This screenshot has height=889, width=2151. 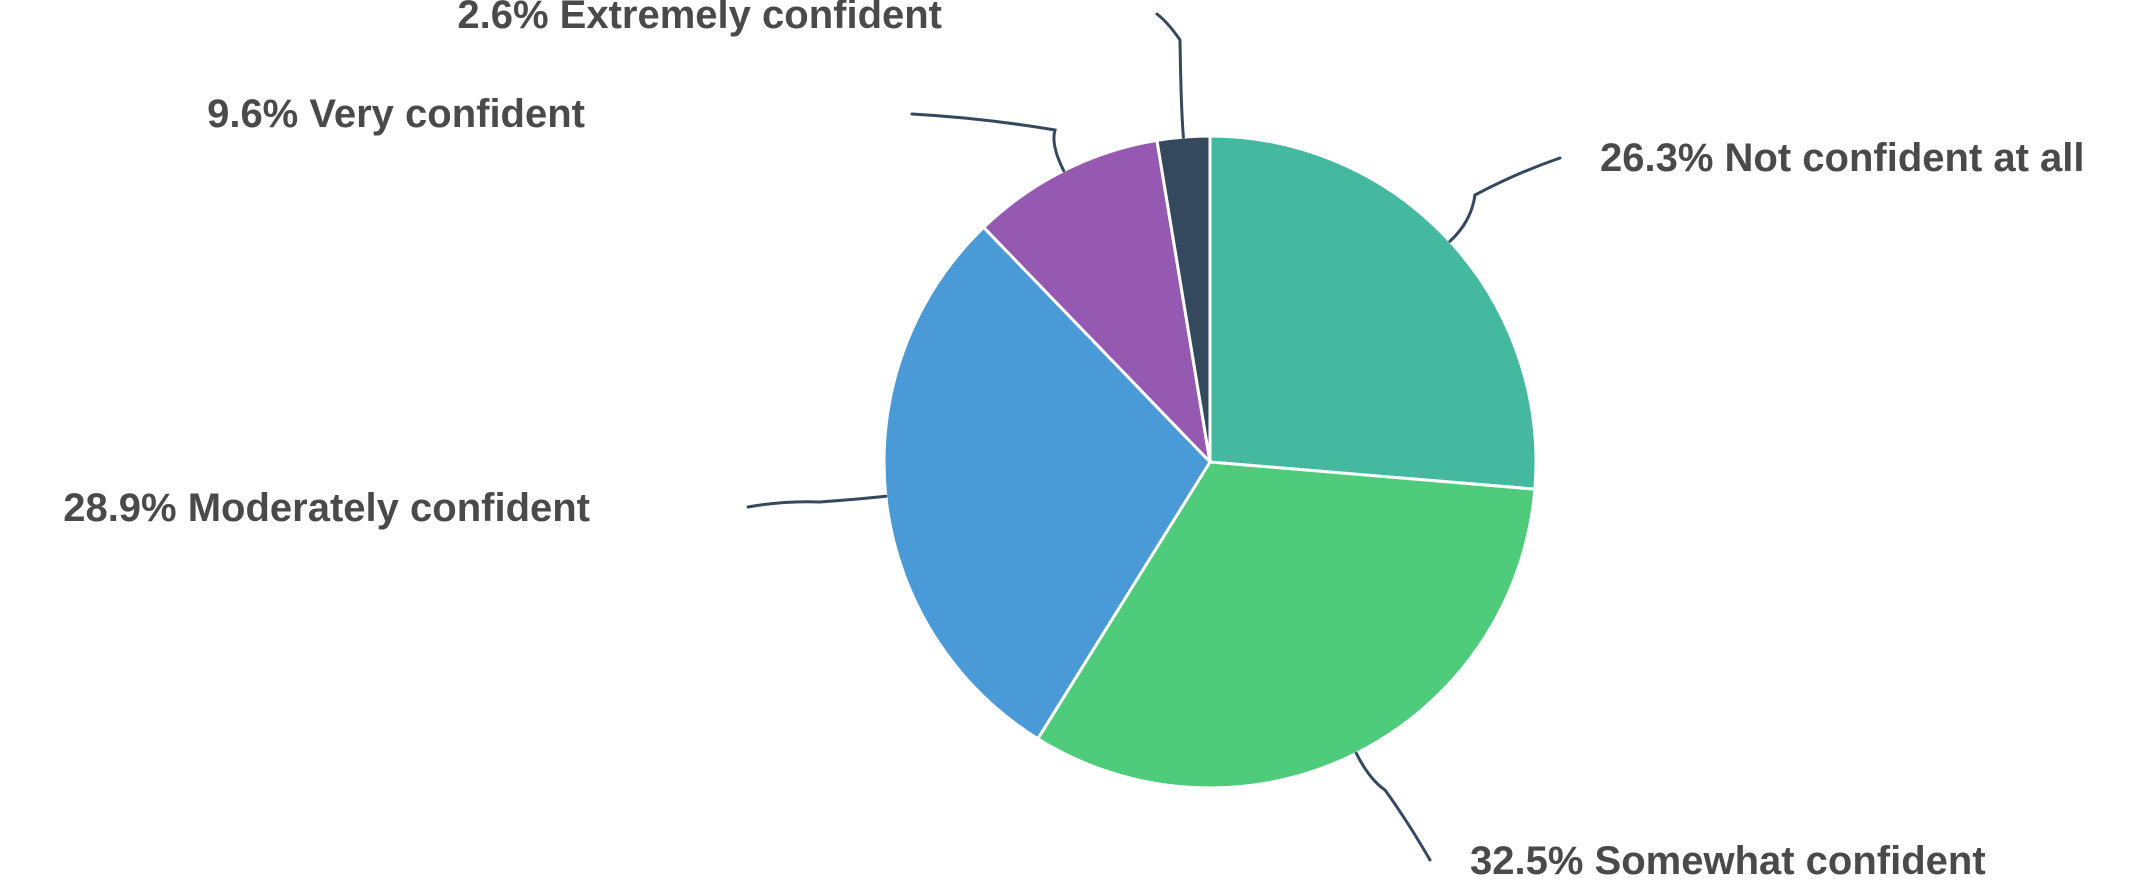 What do you see at coordinates (1728, 861) in the screenshot?
I see `slice-label-somewhat-confident: 32.5% Somewhat confident` at bounding box center [1728, 861].